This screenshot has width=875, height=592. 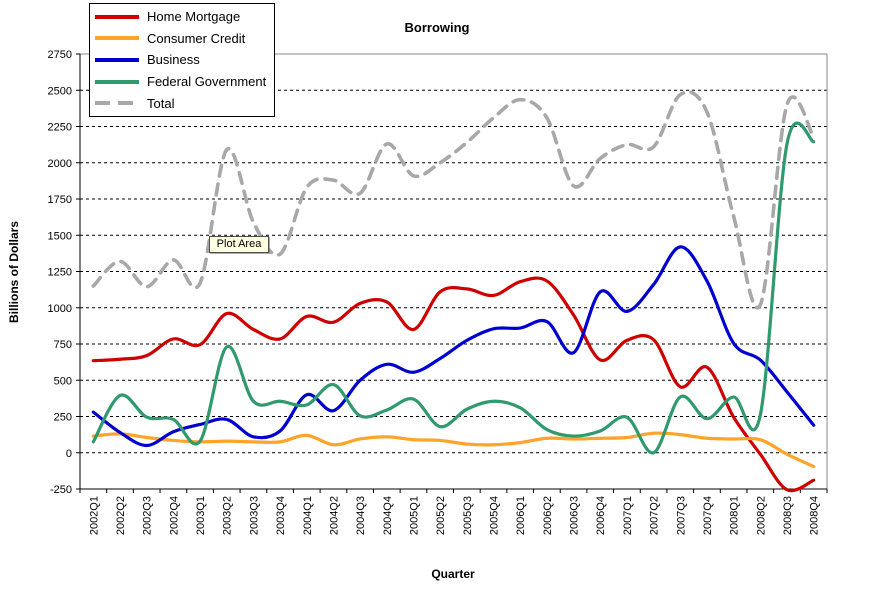 I want to click on legend-swatch-business, so click(x=117, y=59).